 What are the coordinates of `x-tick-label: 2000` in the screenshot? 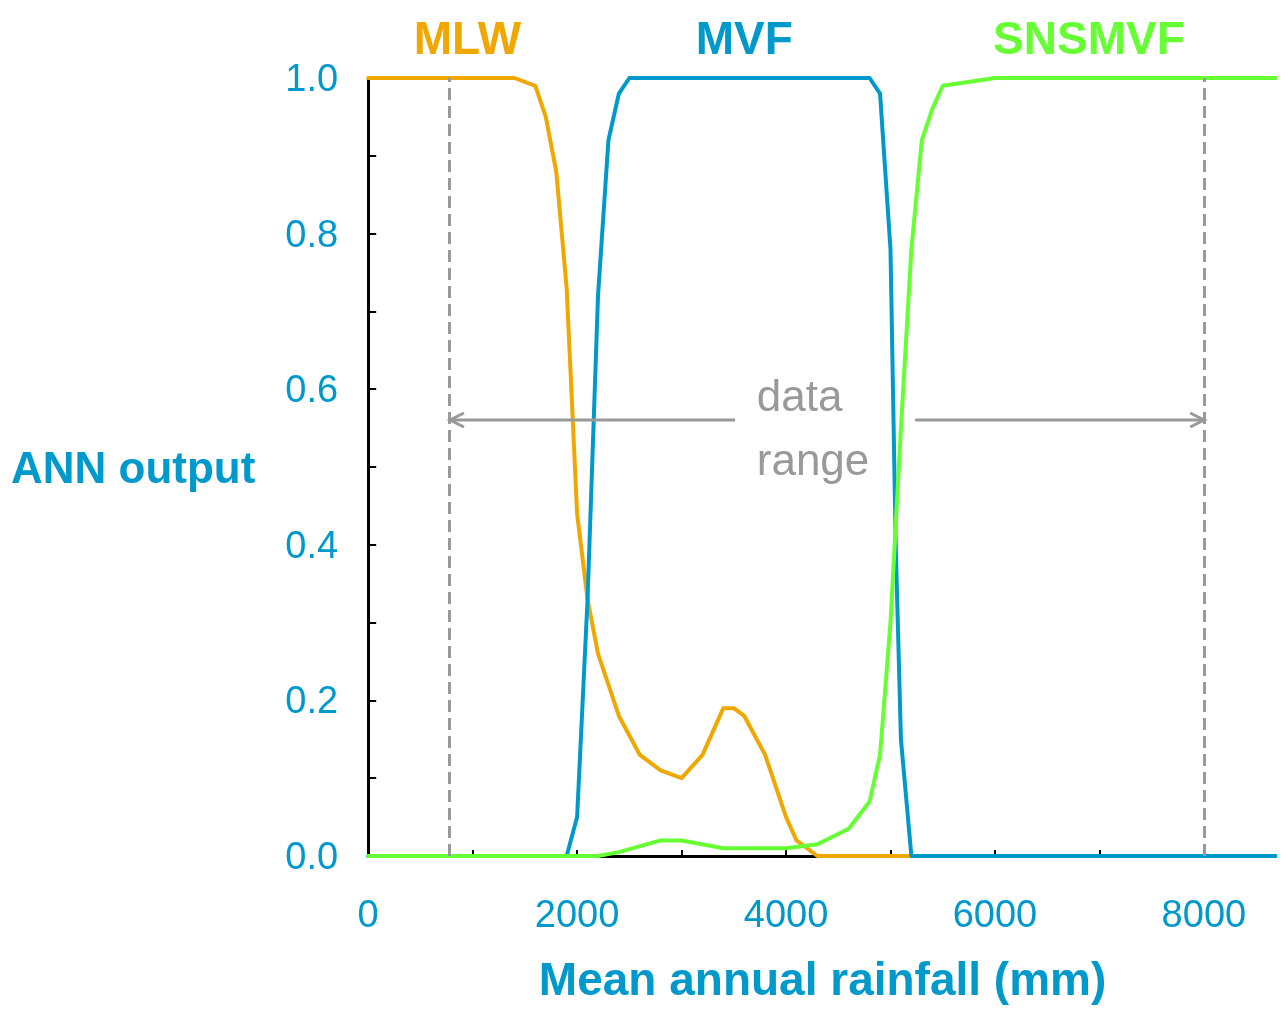 It's located at (577, 914).